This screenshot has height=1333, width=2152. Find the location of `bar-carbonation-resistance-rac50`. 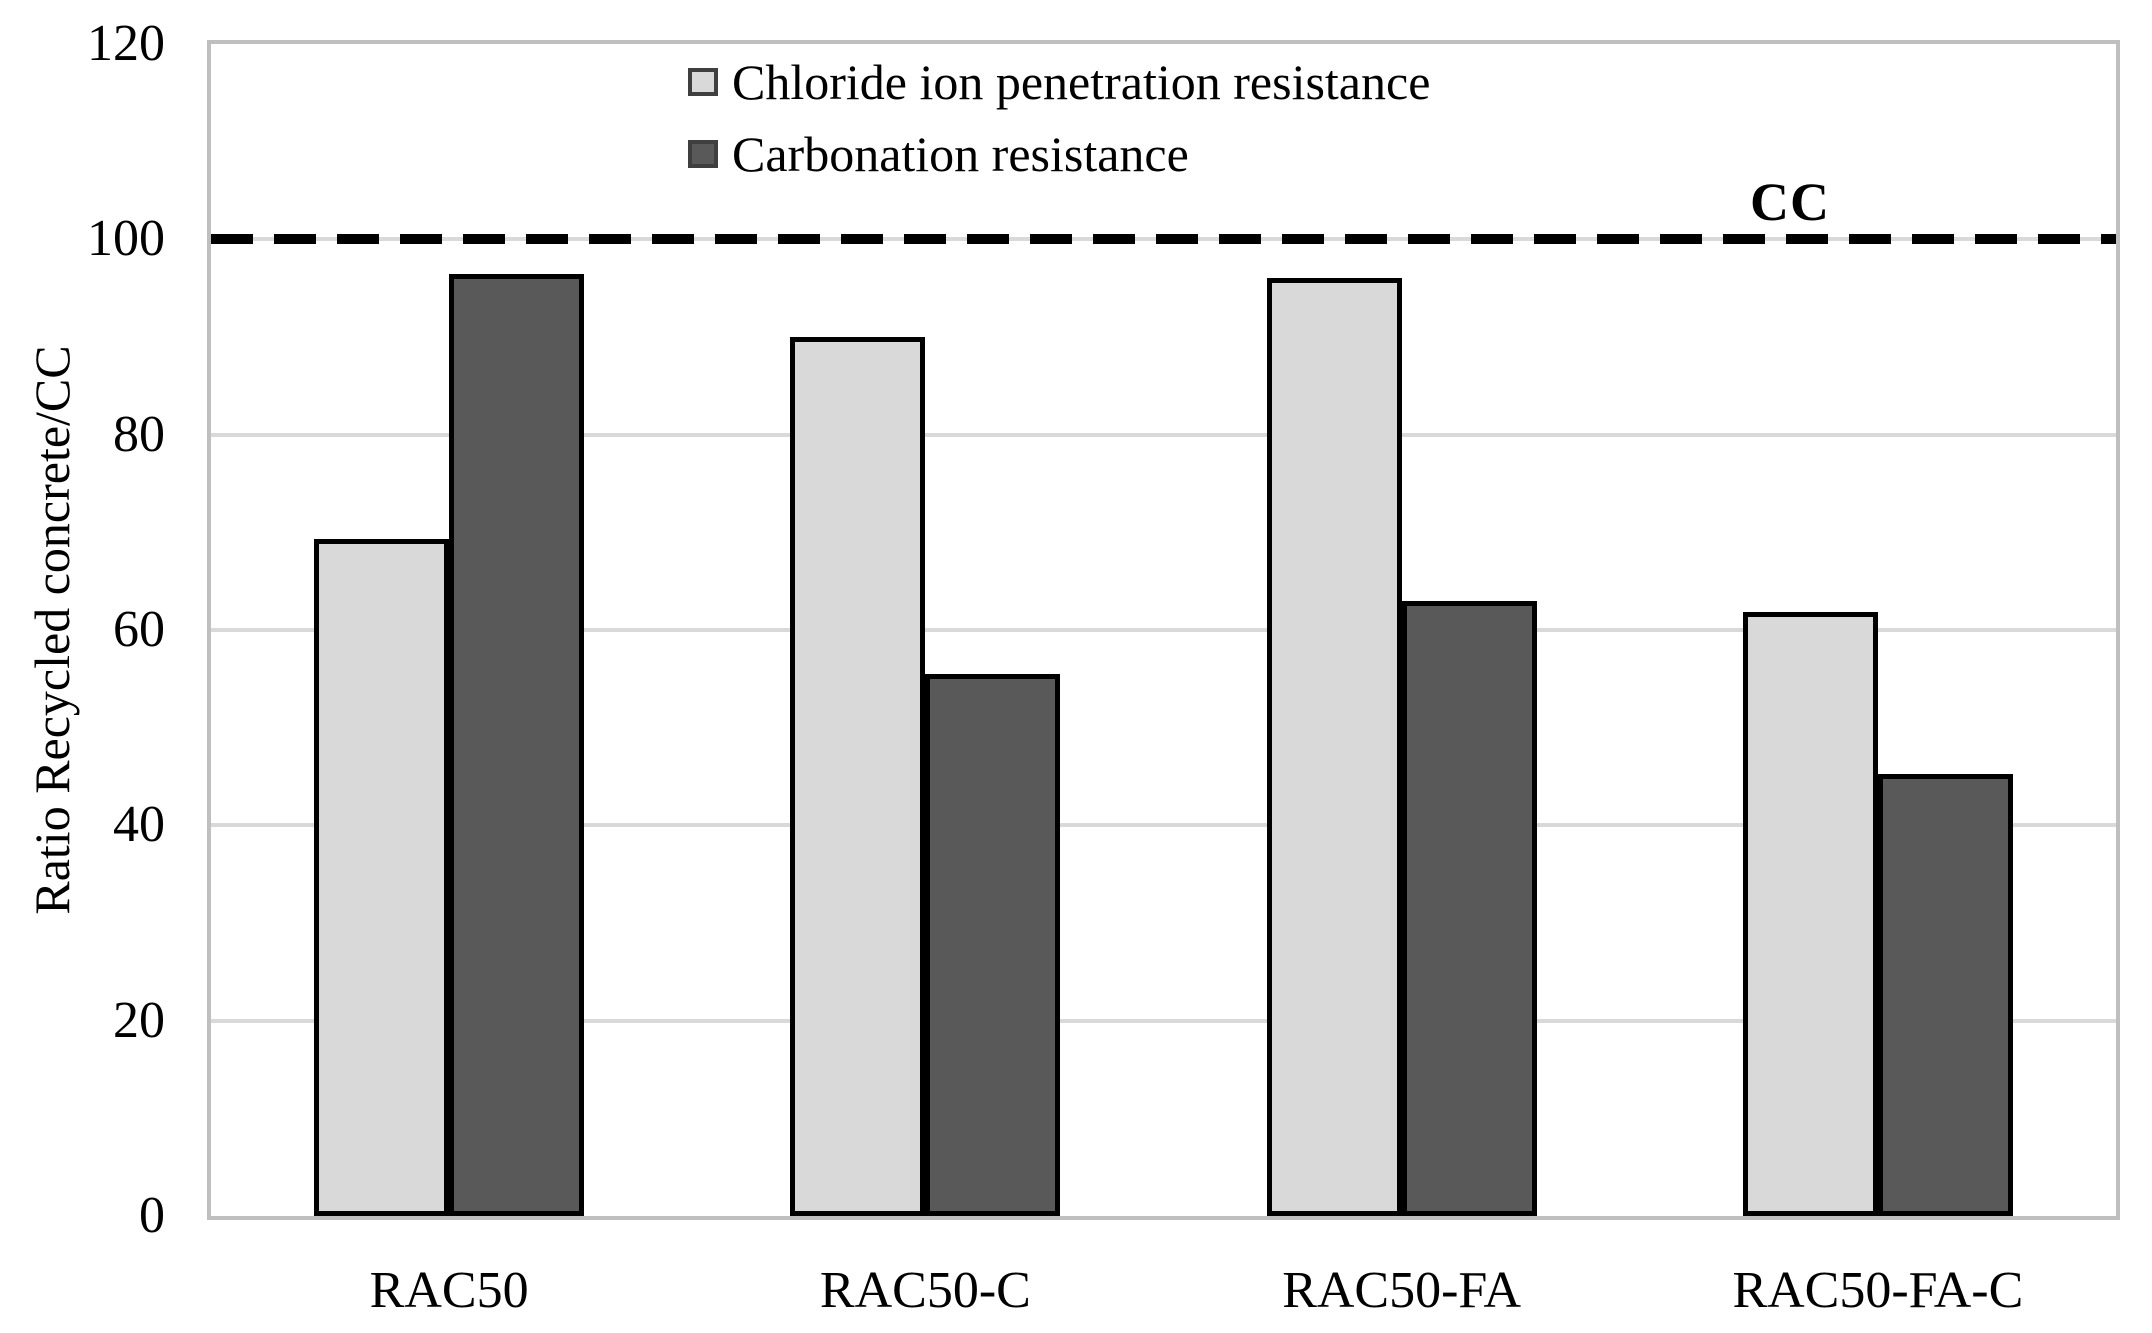

bar-carbonation-resistance-rac50 is located at coordinates (517, 744).